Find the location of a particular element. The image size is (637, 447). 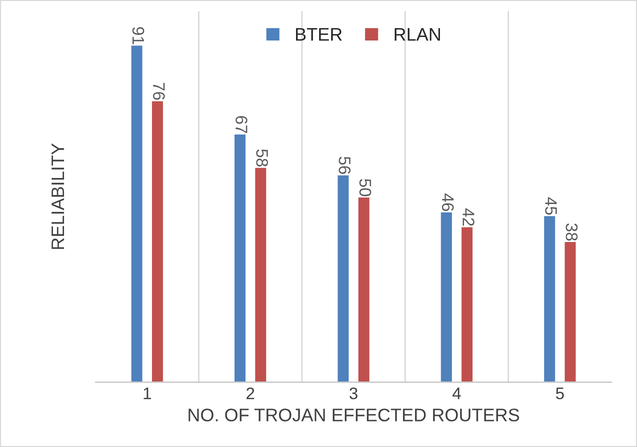

data-label: 45 is located at coordinates (551, 206).